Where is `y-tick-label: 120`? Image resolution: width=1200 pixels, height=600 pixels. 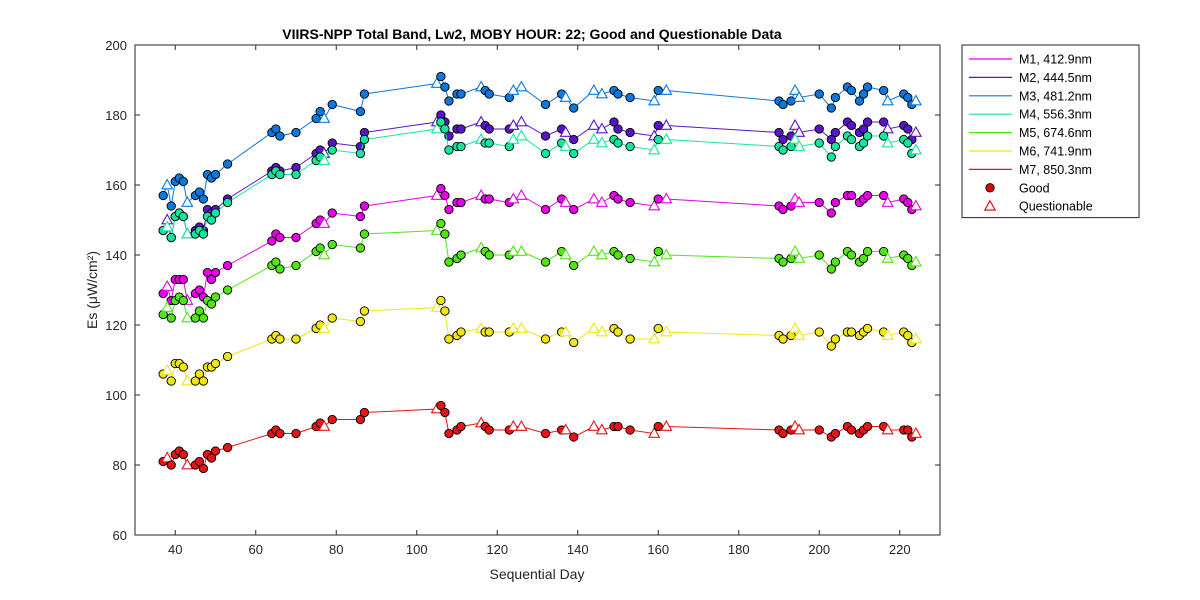
y-tick-label: 120 is located at coordinates (116, 325).